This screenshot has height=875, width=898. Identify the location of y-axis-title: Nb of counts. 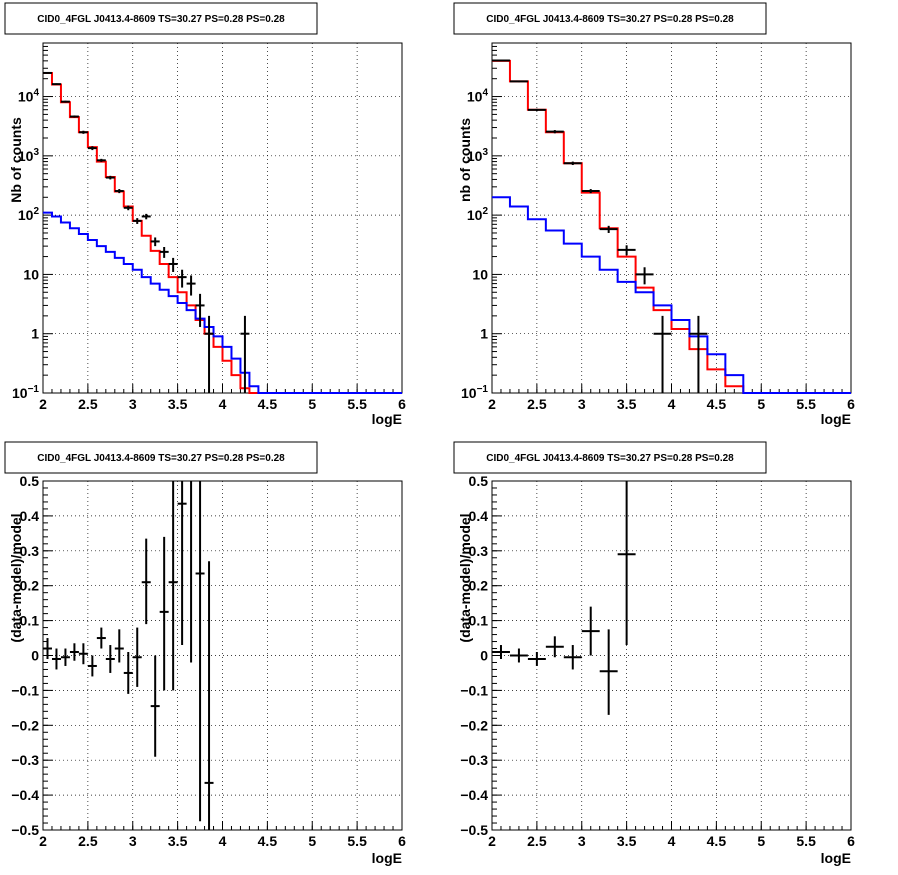
(16, 160).